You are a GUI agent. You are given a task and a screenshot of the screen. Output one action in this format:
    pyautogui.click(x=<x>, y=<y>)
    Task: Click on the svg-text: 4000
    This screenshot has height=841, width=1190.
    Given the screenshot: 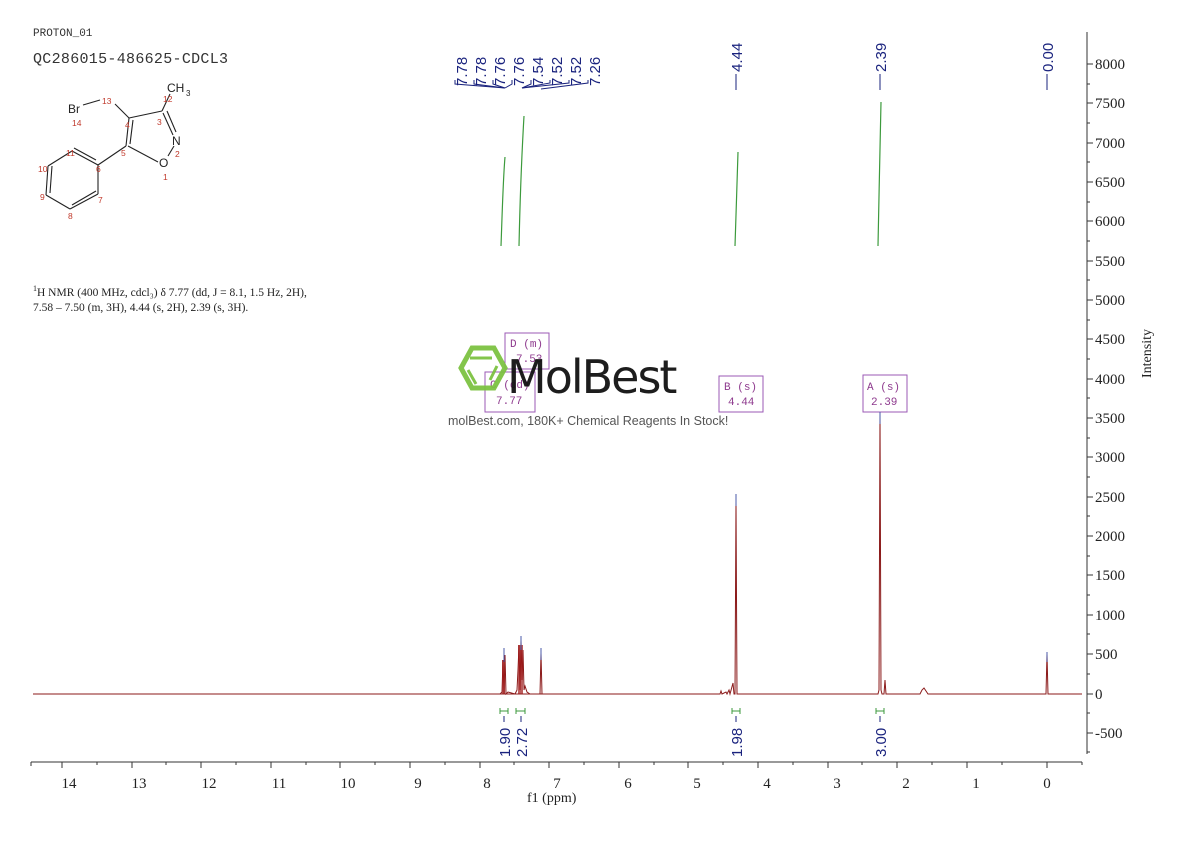 What is the action you would take?
    pyautogui.click(x=1110, y=380)
    